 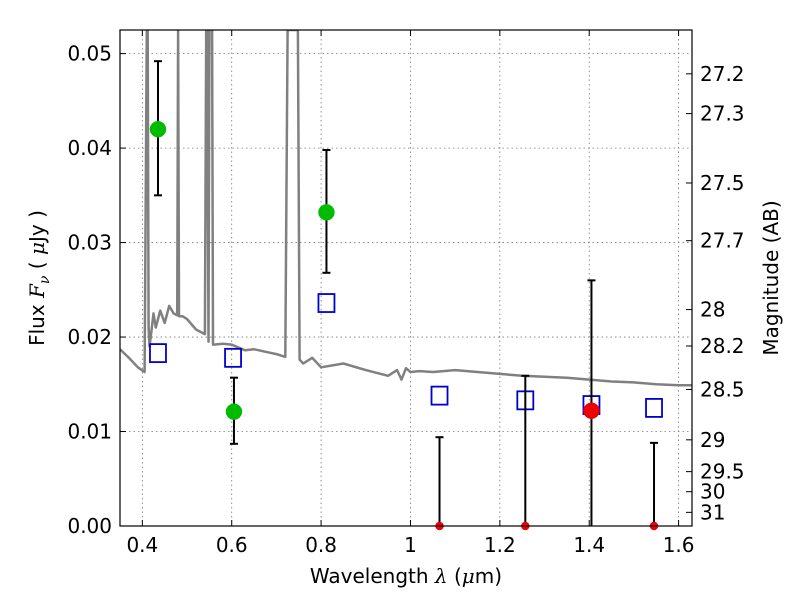 I want to click on mag-tick-label: 27.7, so click(x=722, y=241).